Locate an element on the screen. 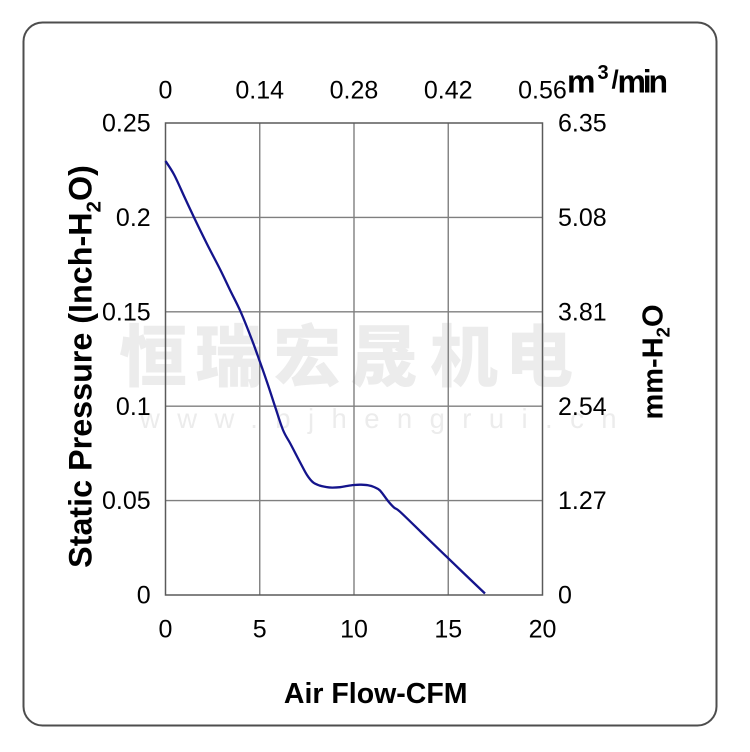 The width and height of the screenshot is (750, 752). svg-text: 0.1 is located at coordinates (133, 407).